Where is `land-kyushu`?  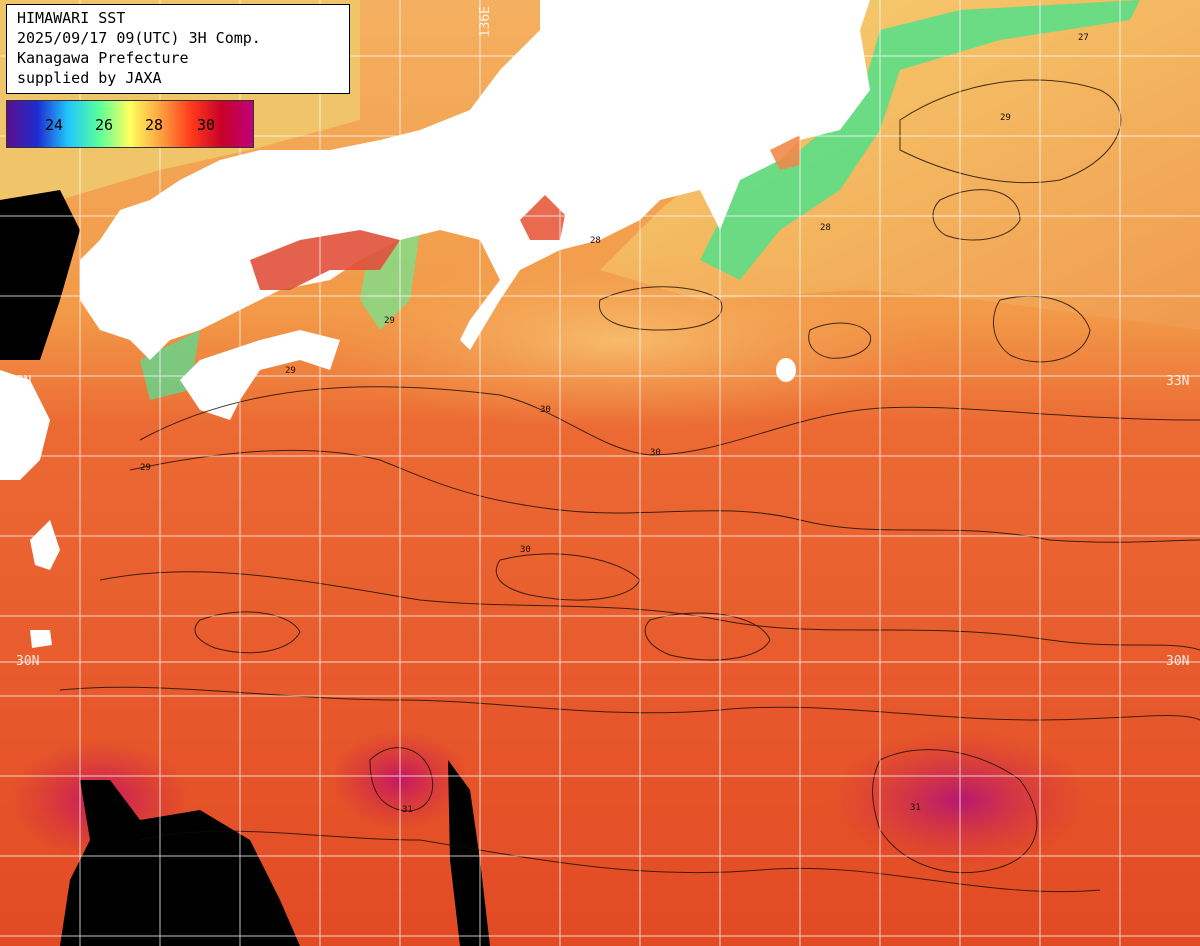
land-kyushu is located at coordinates (25, 425).